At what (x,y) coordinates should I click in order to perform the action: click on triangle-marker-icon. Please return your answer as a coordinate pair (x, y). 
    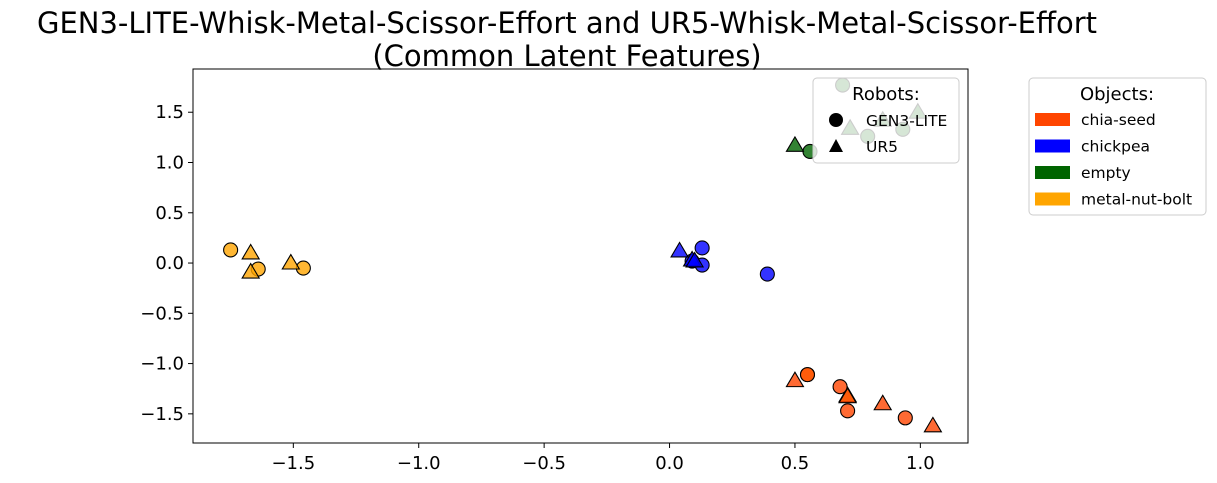
    Looking at the image, I should click on (836, 145).